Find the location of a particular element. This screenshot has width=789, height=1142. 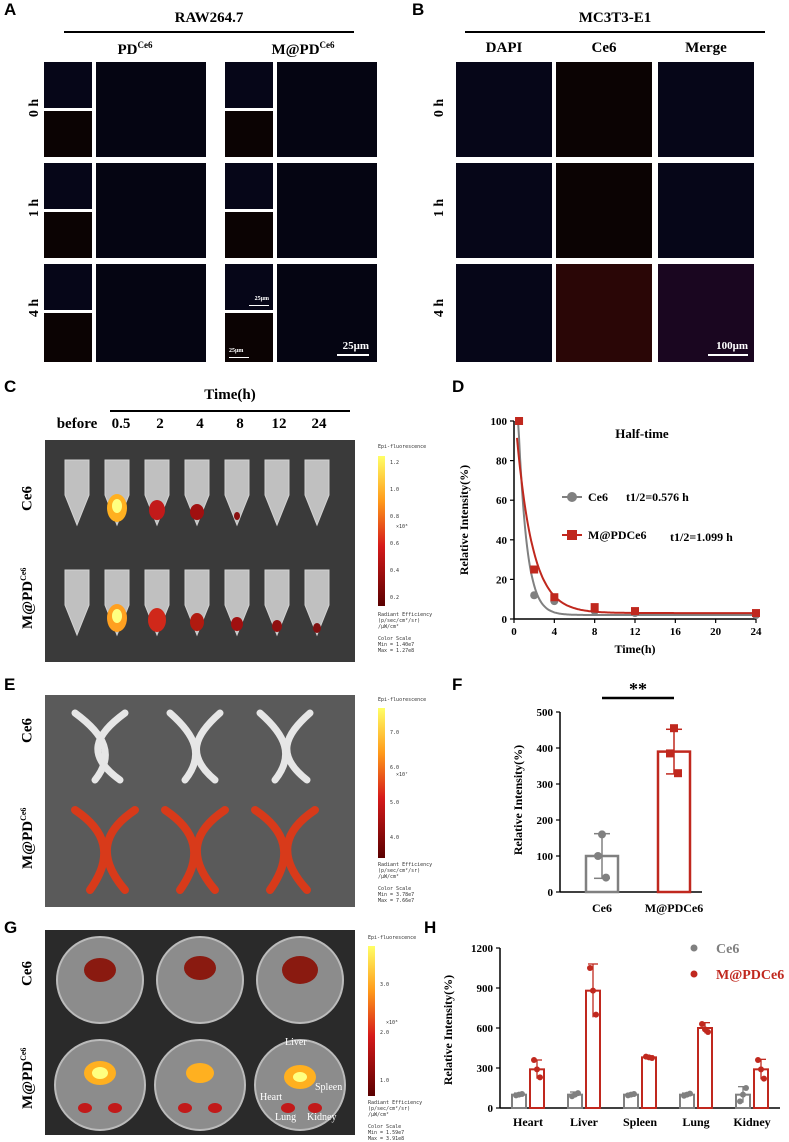

micrograph-pd-0h-dapi is located at coordinates (68, 85).